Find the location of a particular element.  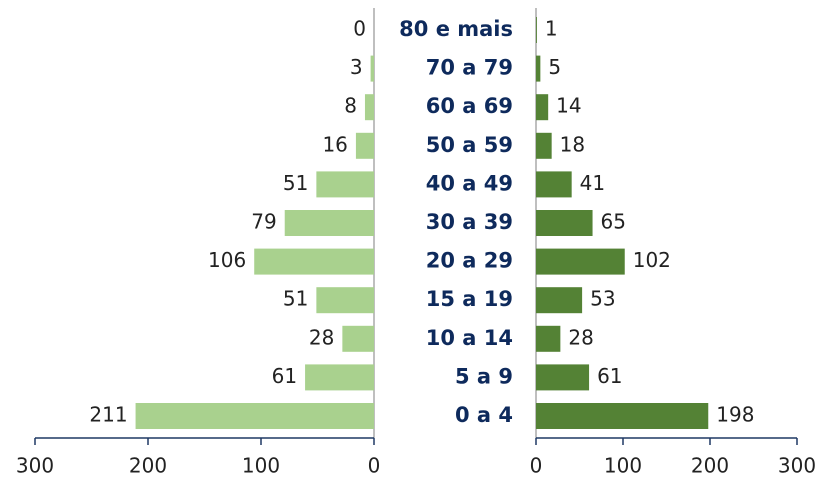

value-label: 5 is located at coordinates (554, 67).